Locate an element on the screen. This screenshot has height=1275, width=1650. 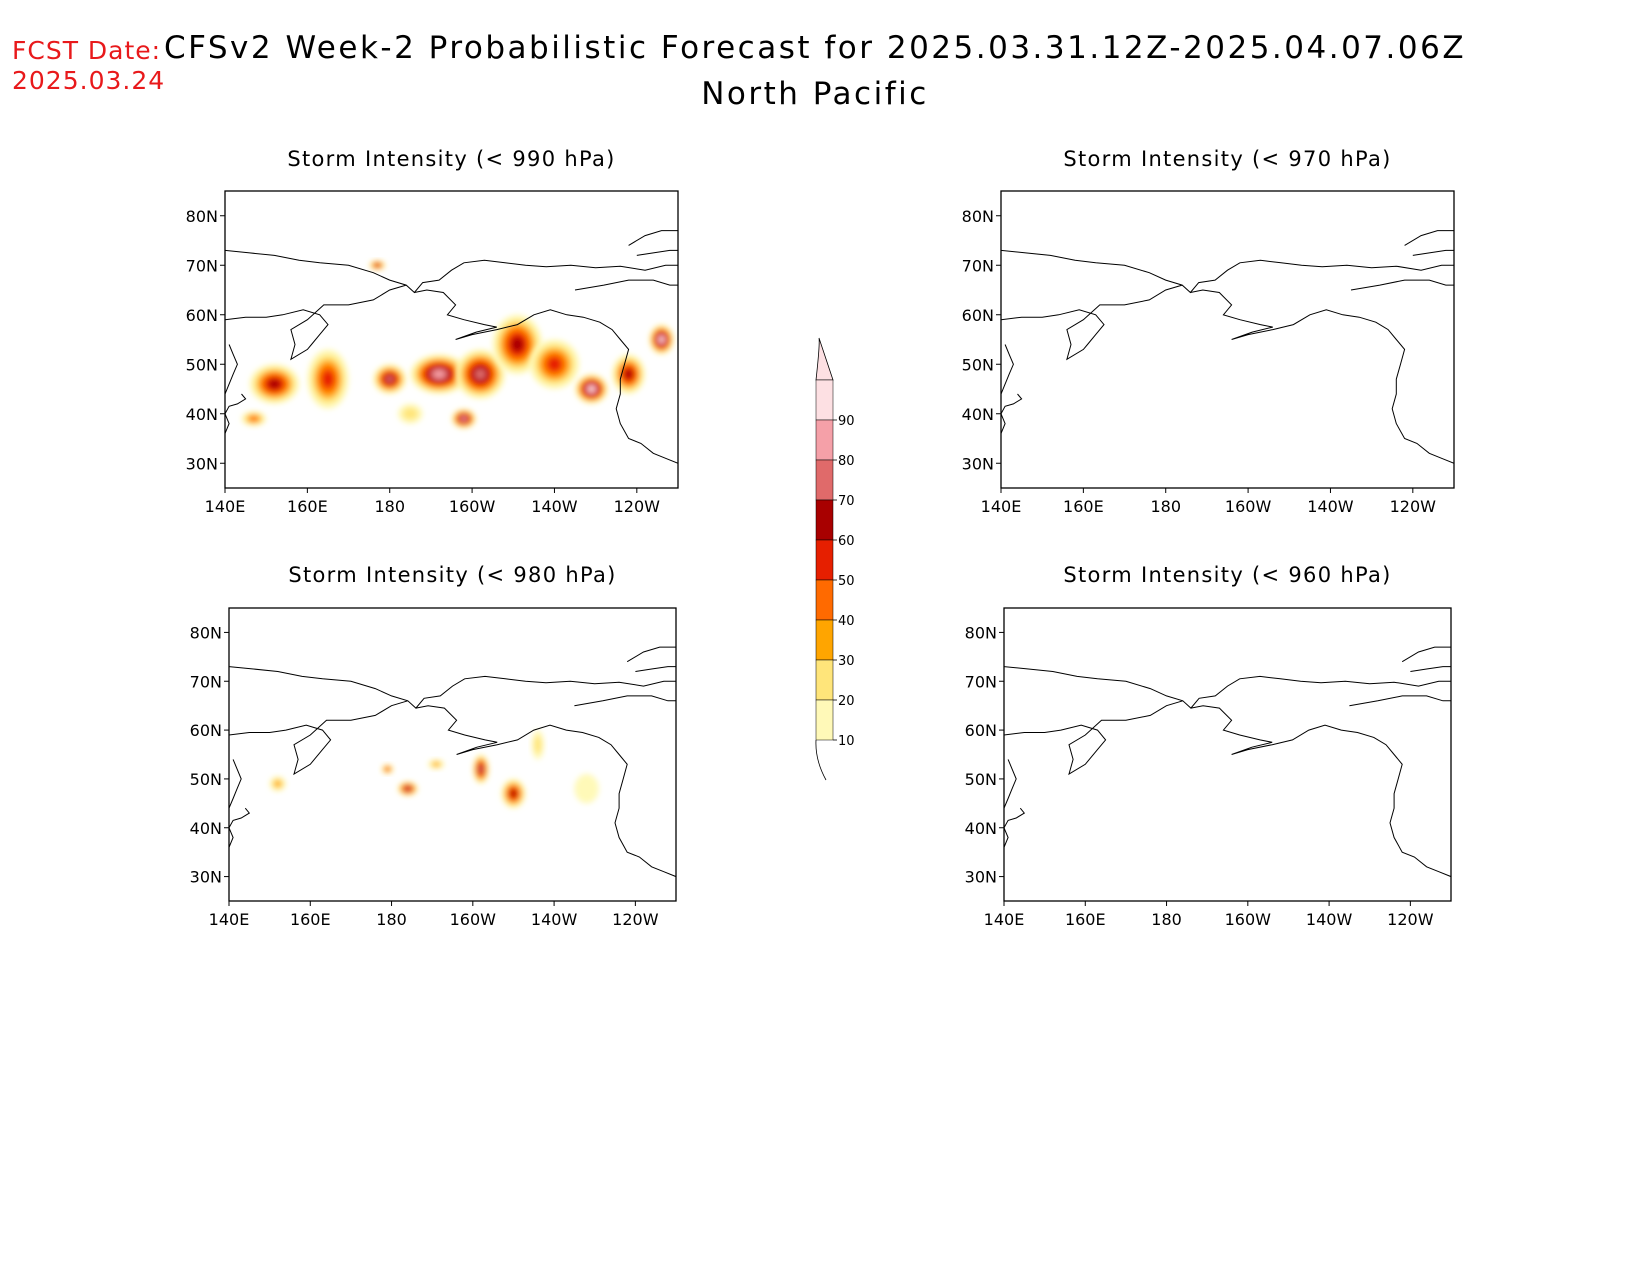
panel-title: Storm Intensity (< 960 hPa) is located at coordinates (1227, 575).